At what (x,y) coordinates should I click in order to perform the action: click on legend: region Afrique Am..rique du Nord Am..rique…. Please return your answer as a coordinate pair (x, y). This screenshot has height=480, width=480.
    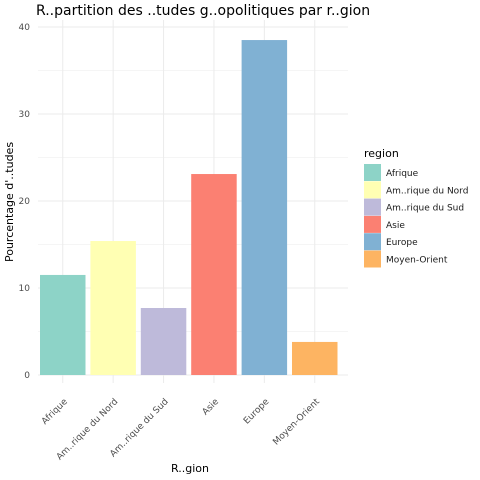
    Looking at the image, I should click on (416, 207).